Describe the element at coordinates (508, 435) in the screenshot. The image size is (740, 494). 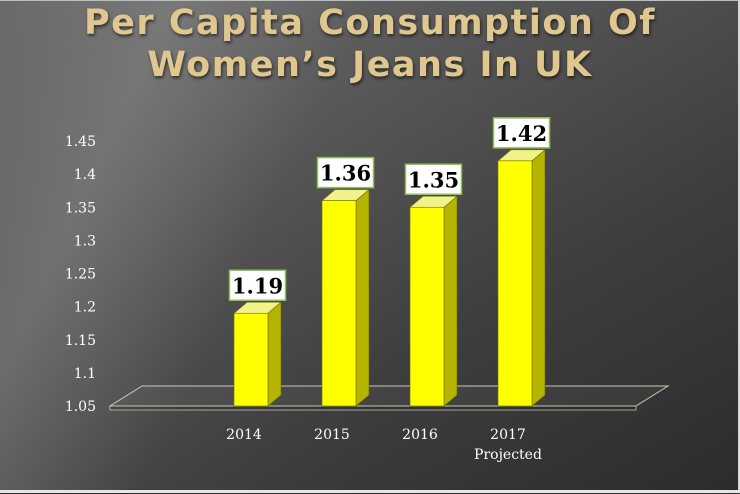
I see `x-category-label: 2017` at that location.